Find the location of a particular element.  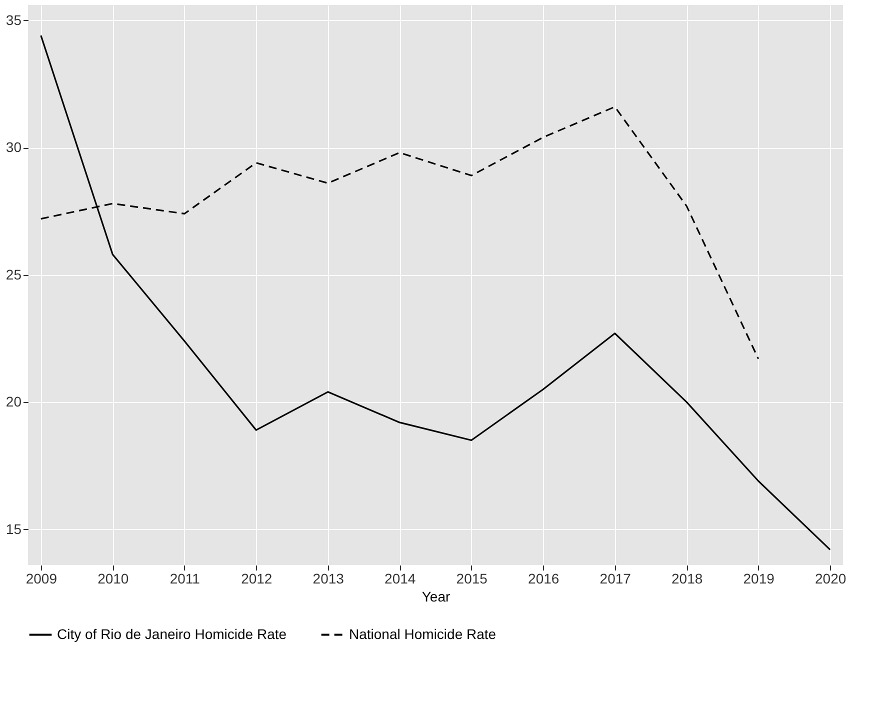

x-tick-label: 2018 is located at coordinates (687, 578).